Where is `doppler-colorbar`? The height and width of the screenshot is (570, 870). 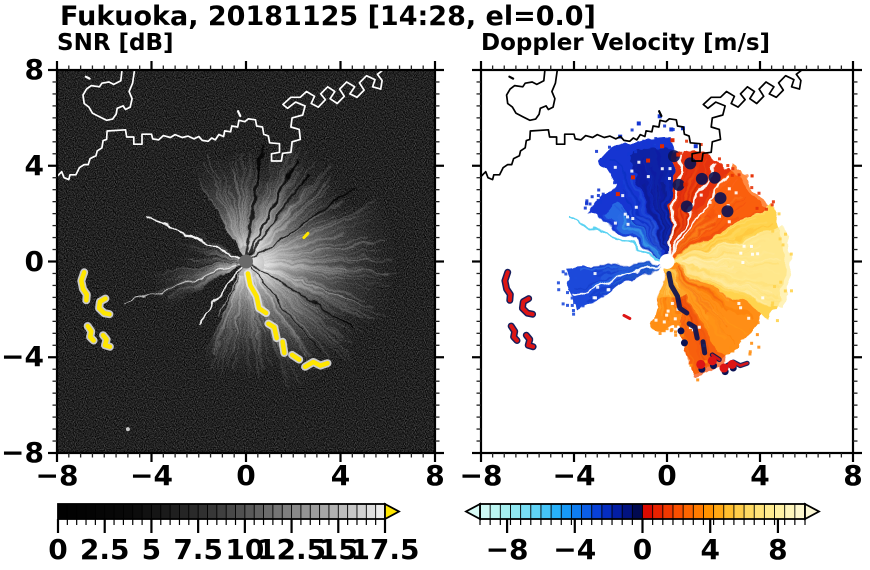
doppler-colorbar is located at coordinates (642, 517).